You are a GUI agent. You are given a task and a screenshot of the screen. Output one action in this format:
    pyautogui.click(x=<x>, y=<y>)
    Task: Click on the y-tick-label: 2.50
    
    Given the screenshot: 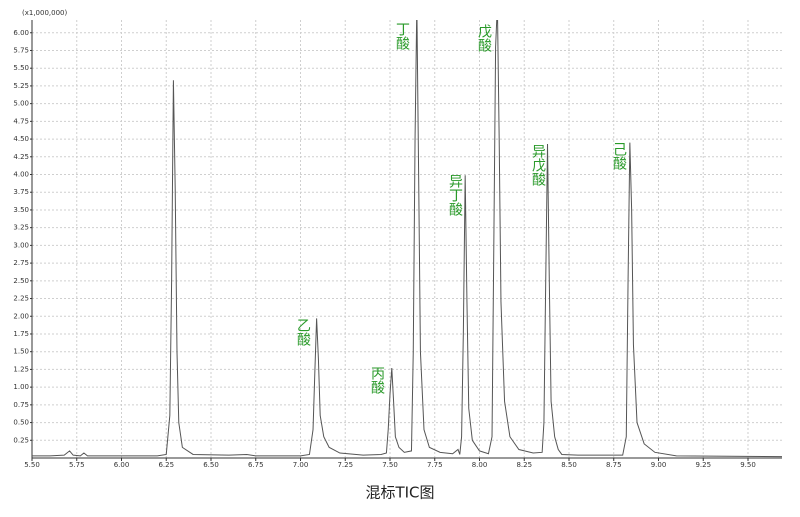 What is the action you would take?
    pyautogui.click(x=21, y=281)
    